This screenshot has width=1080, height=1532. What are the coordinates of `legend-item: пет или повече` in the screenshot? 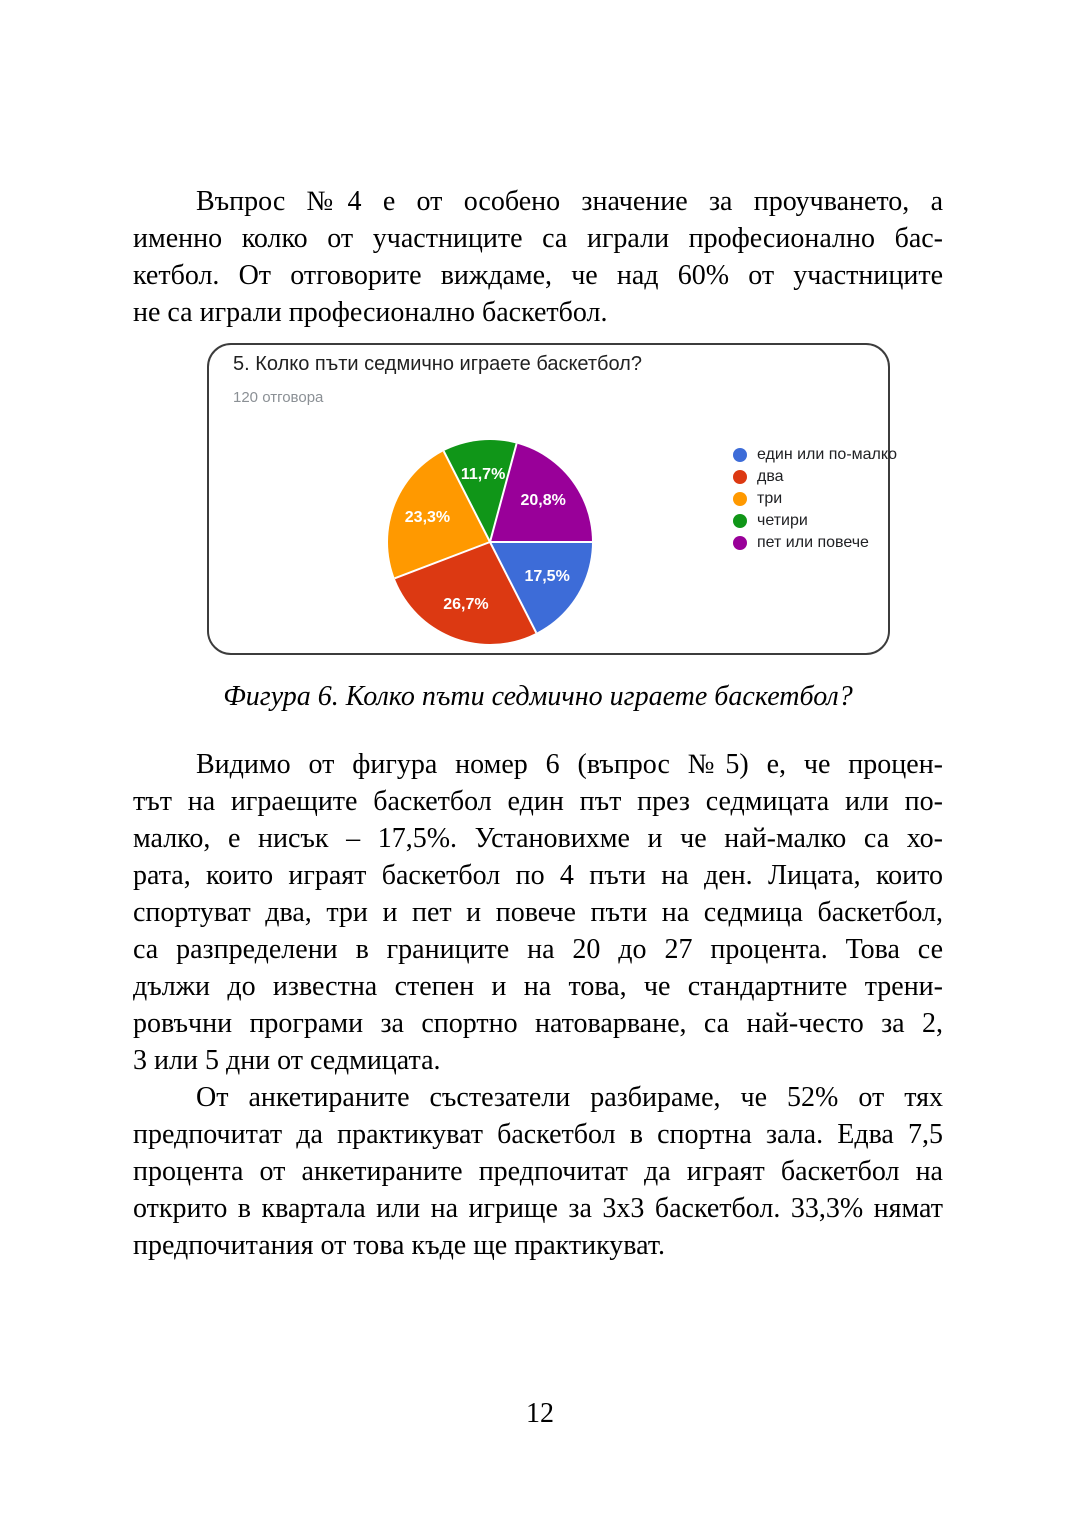 It's located at (815, 543).